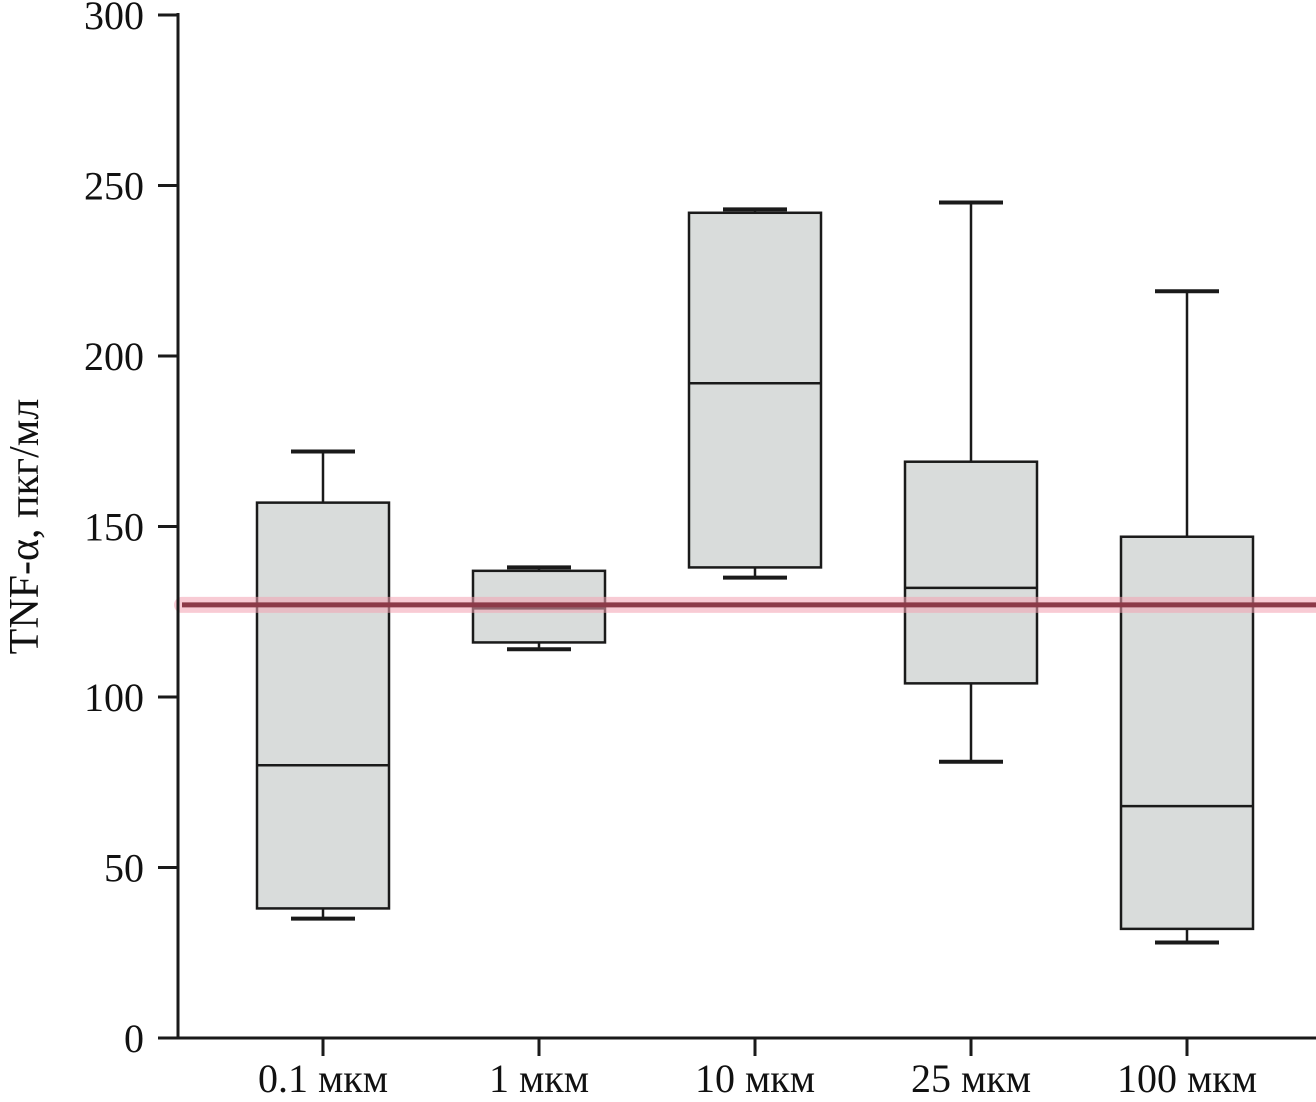 The width and height of the screenshot is (1316, 1102). I want to click on x-tick-label: 0.1 мкм, so click(323, 1078).